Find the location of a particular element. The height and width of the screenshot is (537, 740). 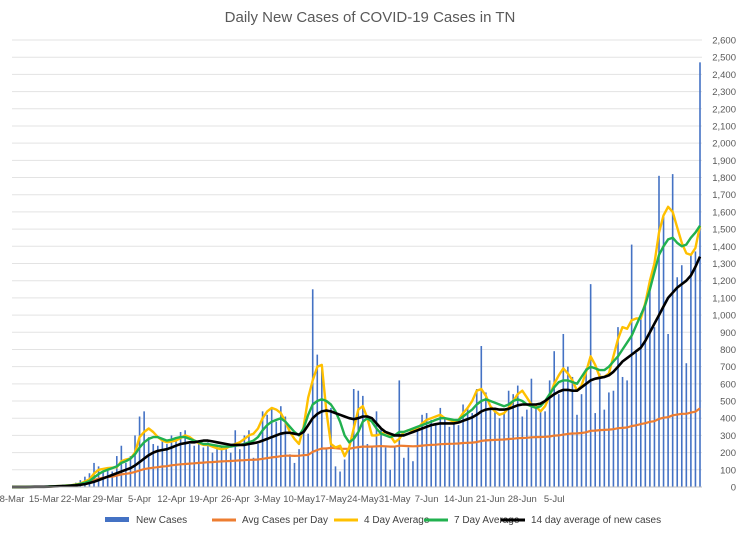

legend-item-14day: 14 day average of new cases is located at coordinates (581, 520).